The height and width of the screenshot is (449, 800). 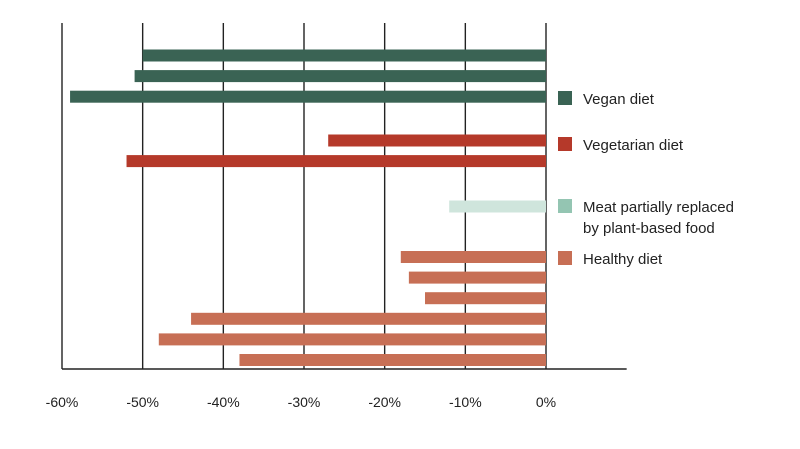 I want to click on x-tick-label-2: -40%, so click(x=223, y=402).